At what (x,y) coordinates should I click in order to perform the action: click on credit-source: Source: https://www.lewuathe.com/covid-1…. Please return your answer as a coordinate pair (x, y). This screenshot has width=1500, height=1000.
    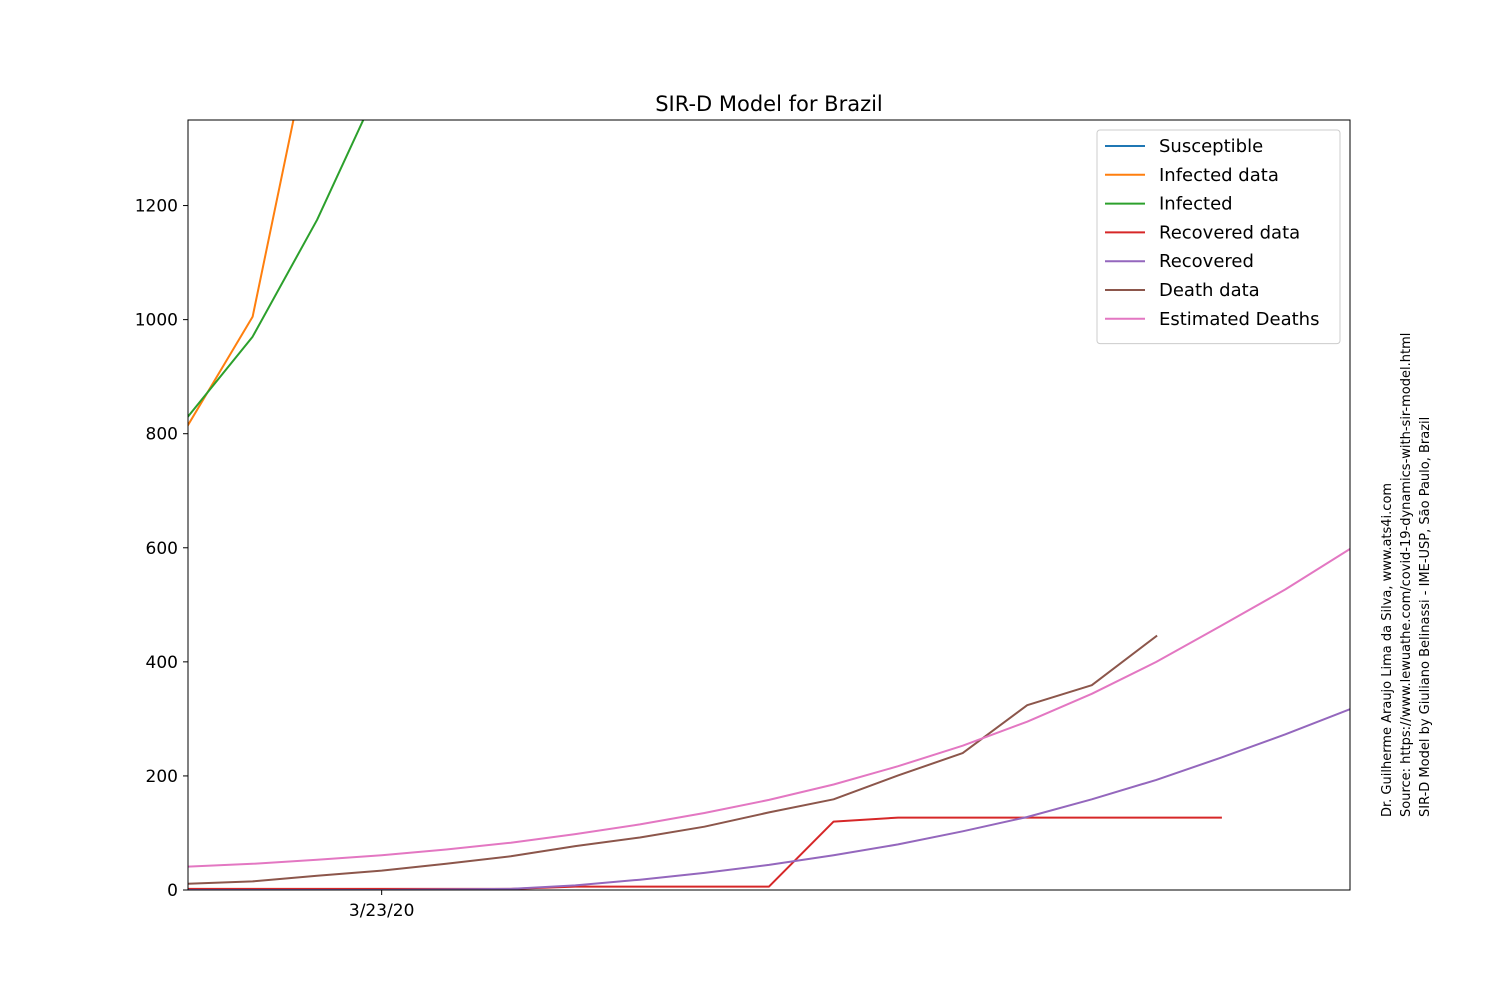
    Looking at the image, I should click on (1406, 574).